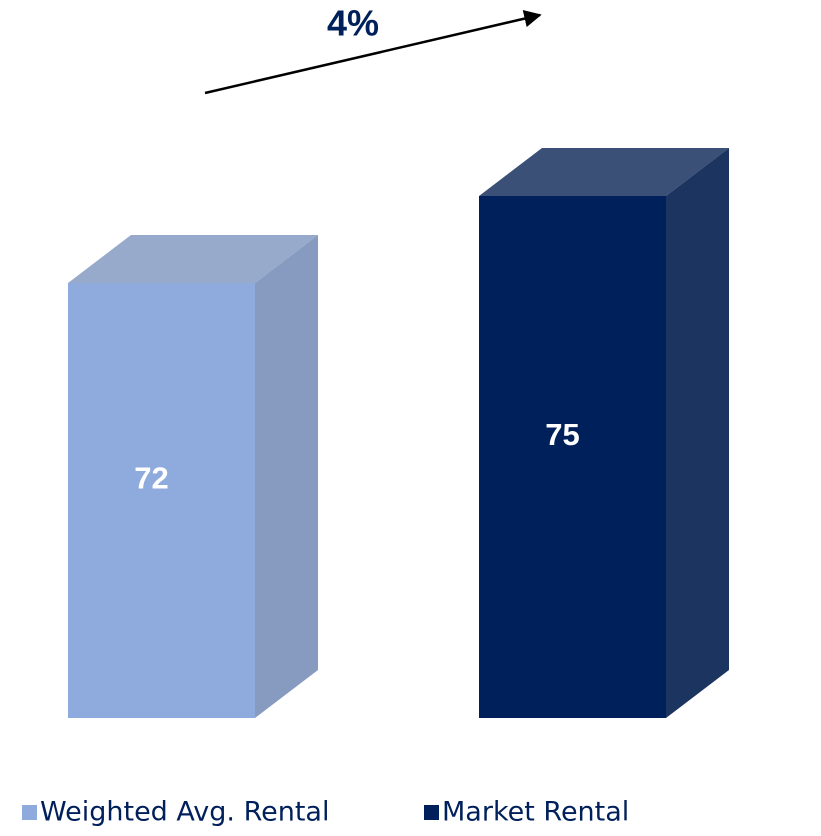 This screenshot has width=821, height=836. What do you see at coordinates (562, 434) in the screenshot?
I see `data-label: 75` at bounding box center [562, 434].